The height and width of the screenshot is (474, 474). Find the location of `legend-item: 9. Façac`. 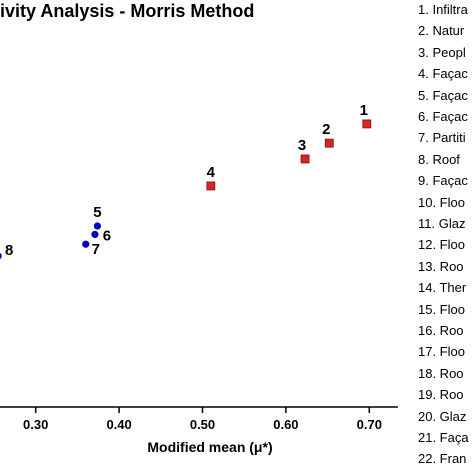

legend-item: 9. Façac is located at coordinates (443, 181).